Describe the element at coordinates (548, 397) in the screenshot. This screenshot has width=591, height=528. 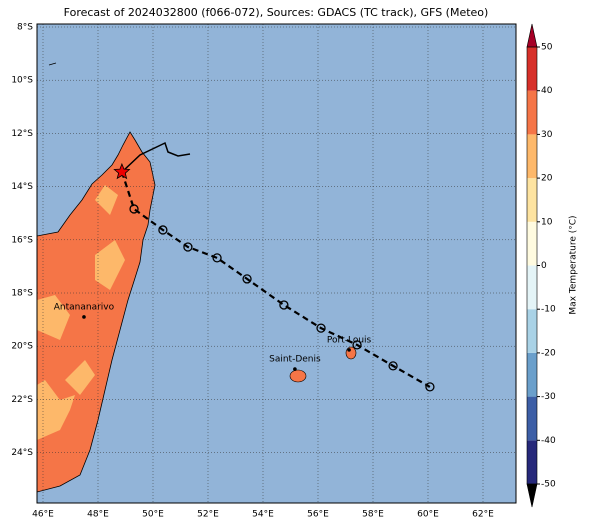
I see `colorbar-tick-label: -30` at that location.